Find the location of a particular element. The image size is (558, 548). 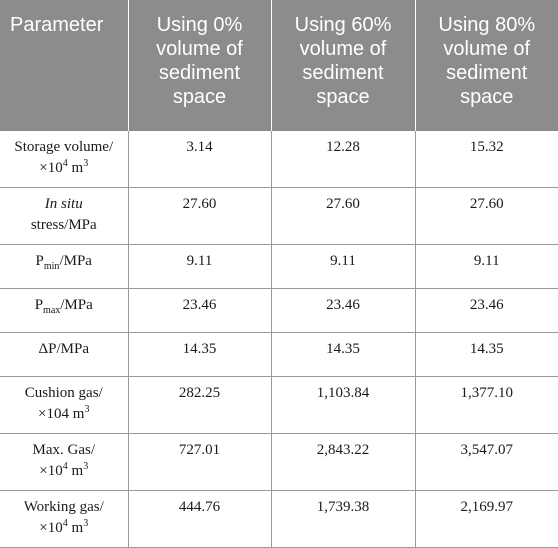

table-row: In situ stress/MPa 27.60 27.60 27.60 is located at coordinates (279, 216).